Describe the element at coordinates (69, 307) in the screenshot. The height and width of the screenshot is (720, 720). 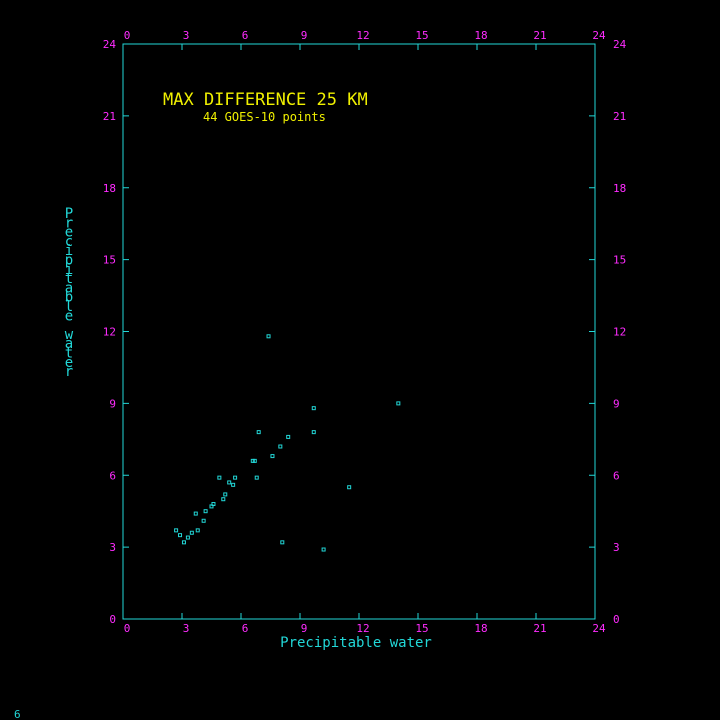
I see `y-axis-label-char: l` at that location.